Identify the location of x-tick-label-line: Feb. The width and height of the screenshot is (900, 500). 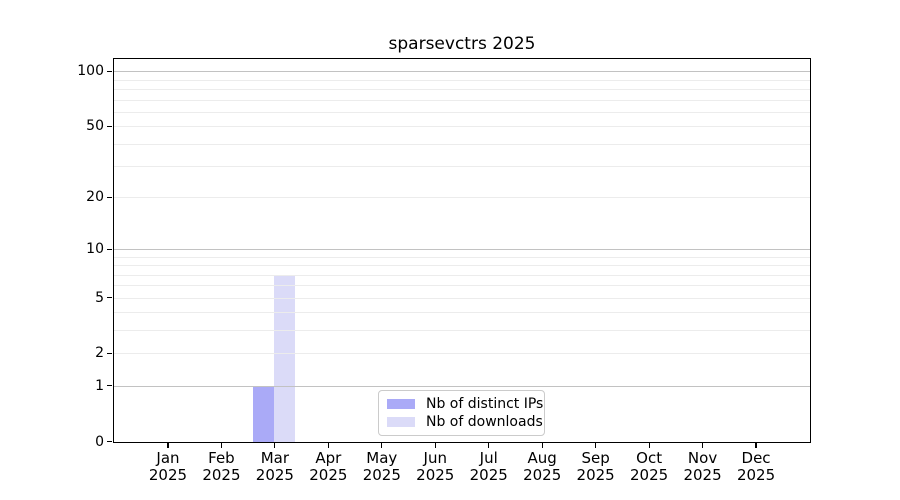
(221, 458).